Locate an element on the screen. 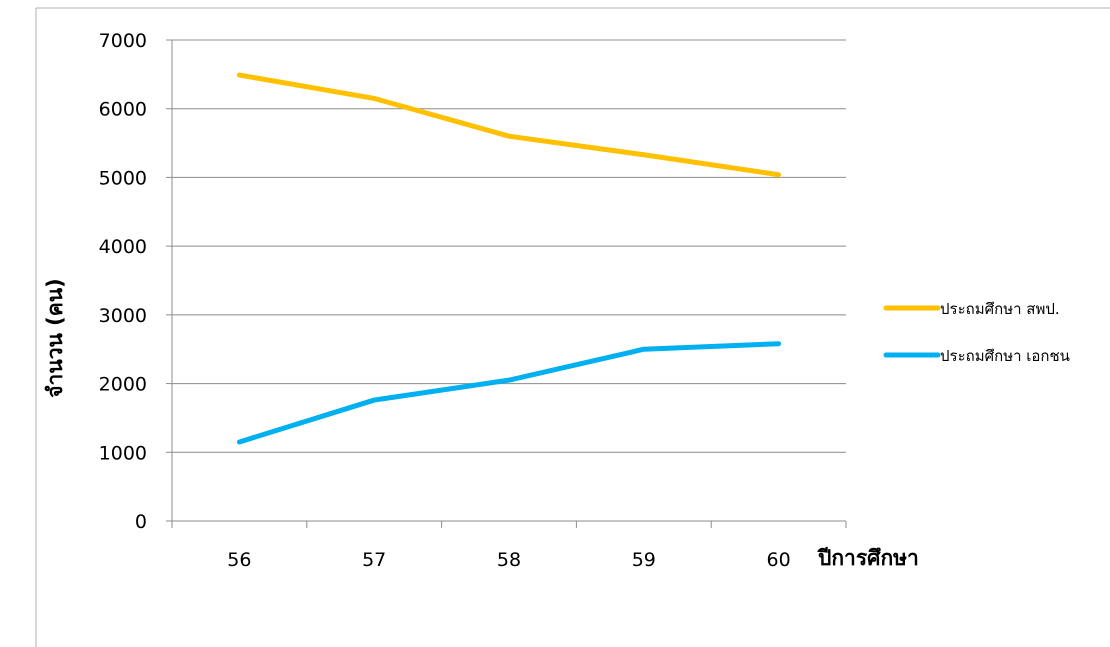 The image size is (1110, 647). x-tick-label: 58 is located at coordinates (509, 560).